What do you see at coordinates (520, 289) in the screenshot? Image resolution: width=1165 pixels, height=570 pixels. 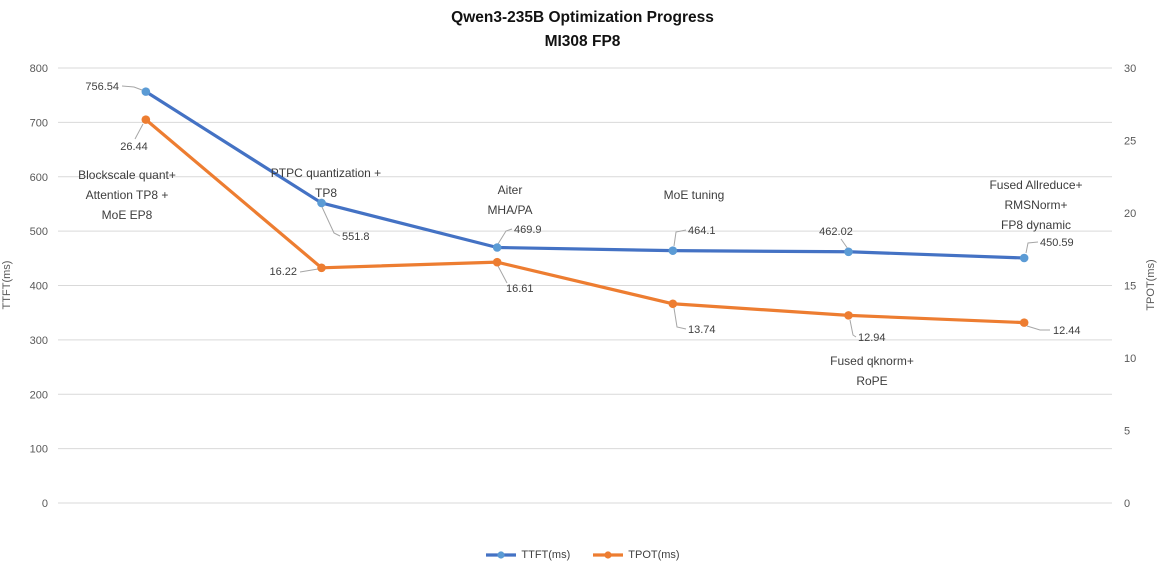 I see `data-label: 16.61` at bounding box center [520, 289].